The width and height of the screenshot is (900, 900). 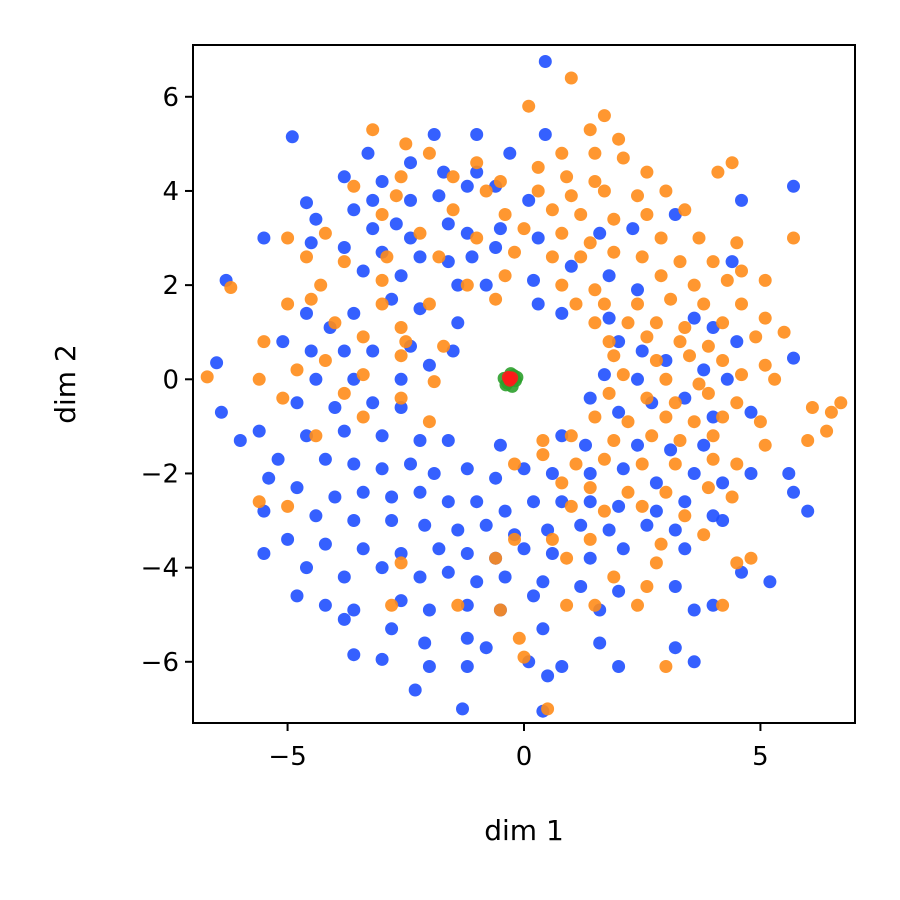 I want to click on y-tick-label: 2, so click(x=170, y=286).